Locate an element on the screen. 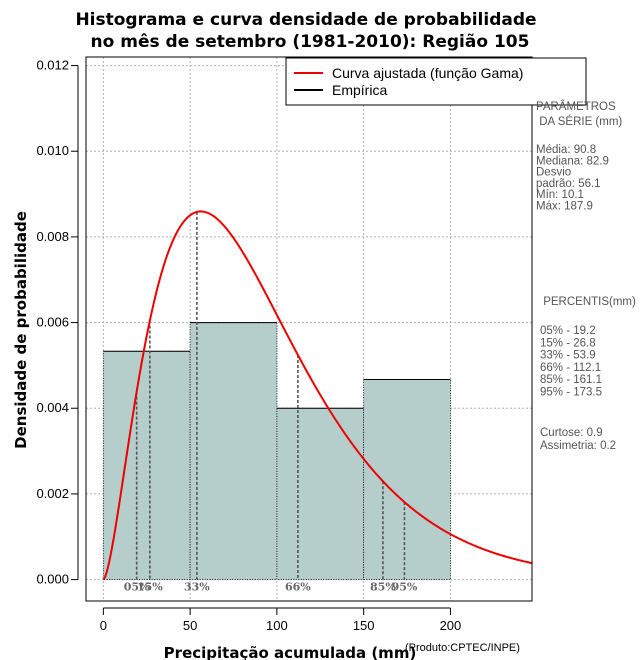 The image size is (640, 660). y-tick-label-4: 0.008 is located at coordinates (52, 236).